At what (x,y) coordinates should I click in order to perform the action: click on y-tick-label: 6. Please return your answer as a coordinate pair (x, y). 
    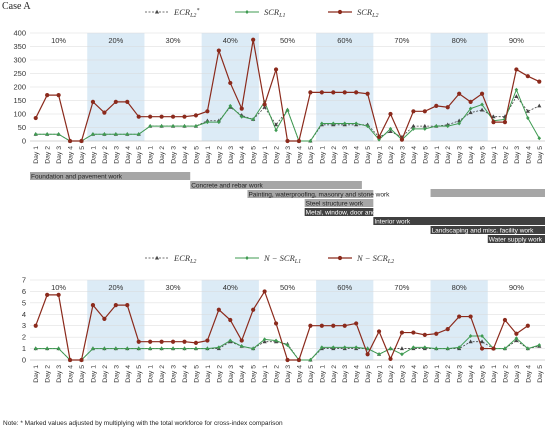
    Looking at the image, I should click on (24, 291).